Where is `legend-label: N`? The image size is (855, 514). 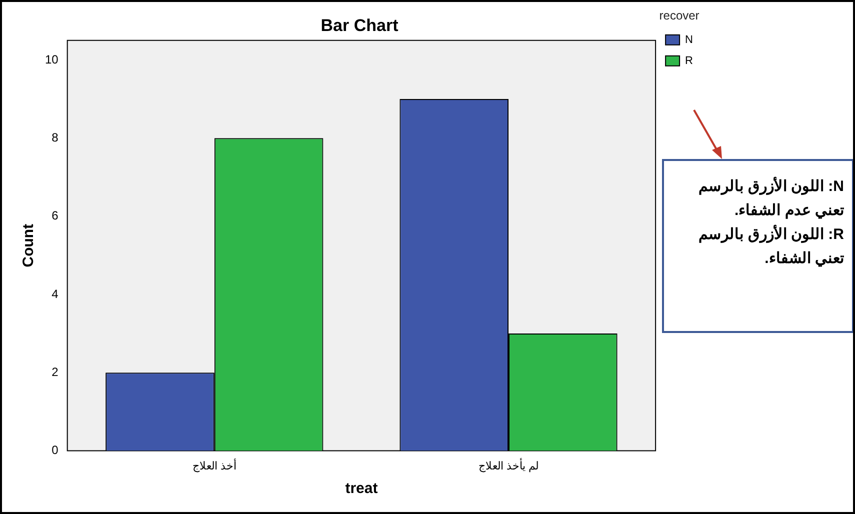 legend-label: N is located at coordinates (689, 40).